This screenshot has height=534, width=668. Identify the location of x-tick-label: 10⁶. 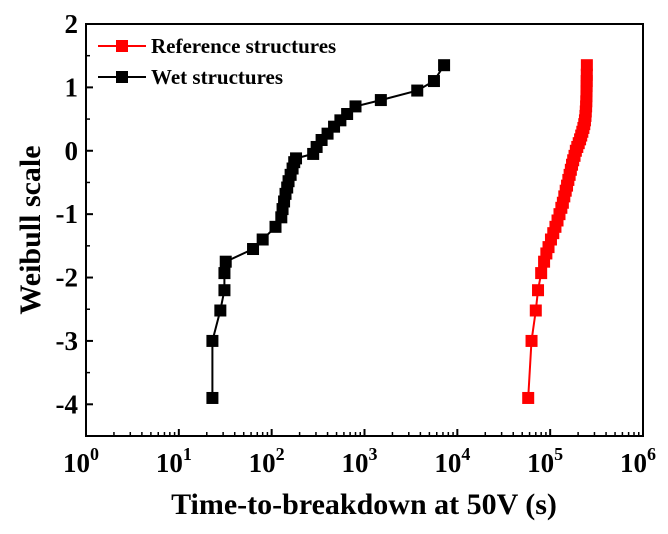
(638, 461).